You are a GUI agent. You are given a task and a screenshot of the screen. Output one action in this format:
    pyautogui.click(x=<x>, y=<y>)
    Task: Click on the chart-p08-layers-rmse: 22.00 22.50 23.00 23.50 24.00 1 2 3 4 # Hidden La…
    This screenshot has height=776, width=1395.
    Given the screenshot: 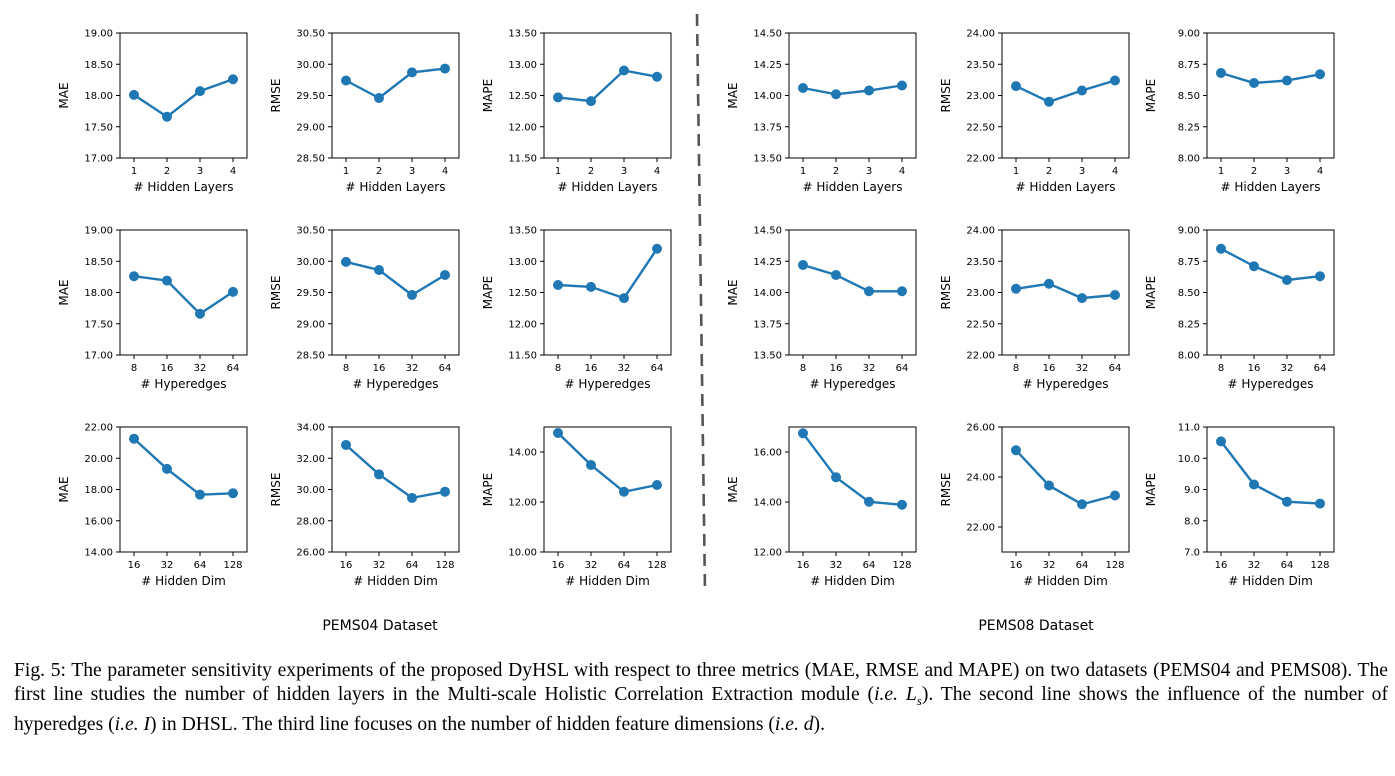 What is the action you would take?
    pyautogui.click(x=1034, y=111)
    